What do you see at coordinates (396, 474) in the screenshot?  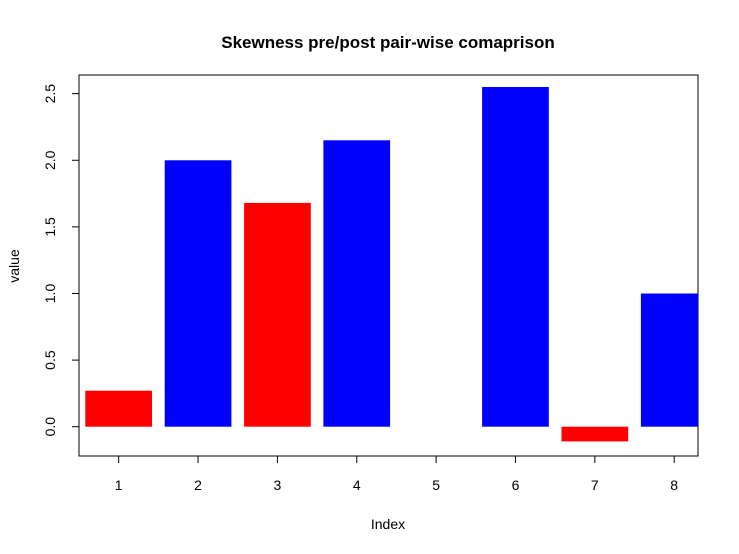 I see `x-axis: 1 2 3 4 5 6 7 8` at bounding box center [396, 474].